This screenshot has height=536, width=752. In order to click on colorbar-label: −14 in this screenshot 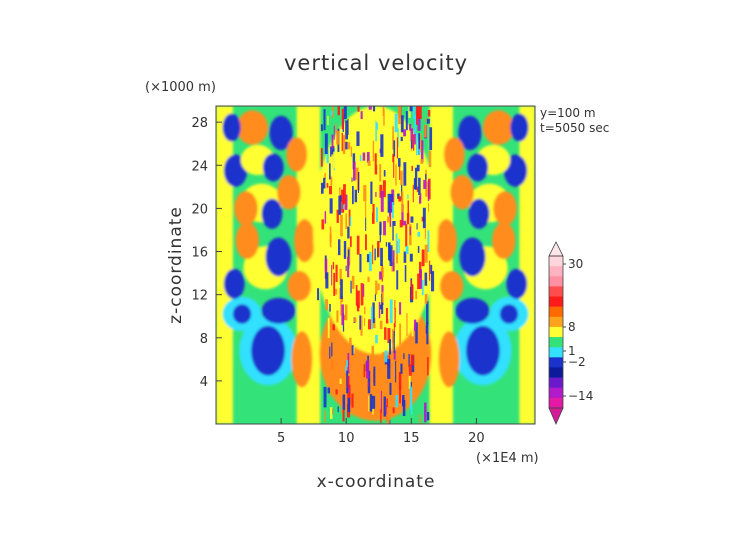, I will do `click(580, 396)`.